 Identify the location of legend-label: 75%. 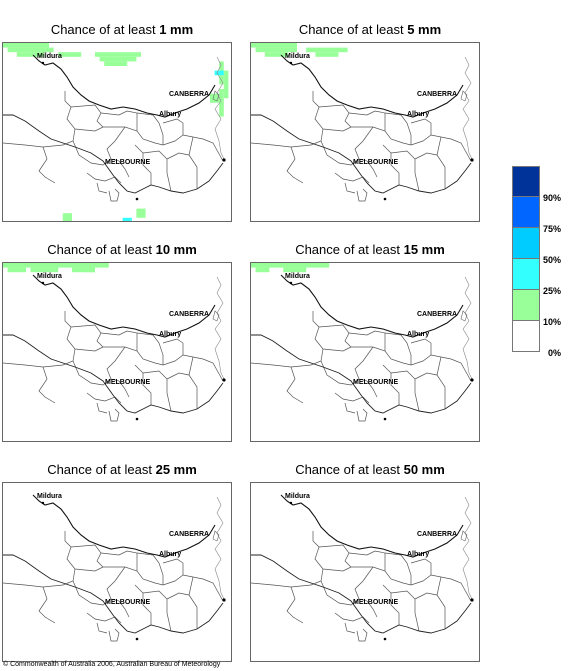
(552, 229).